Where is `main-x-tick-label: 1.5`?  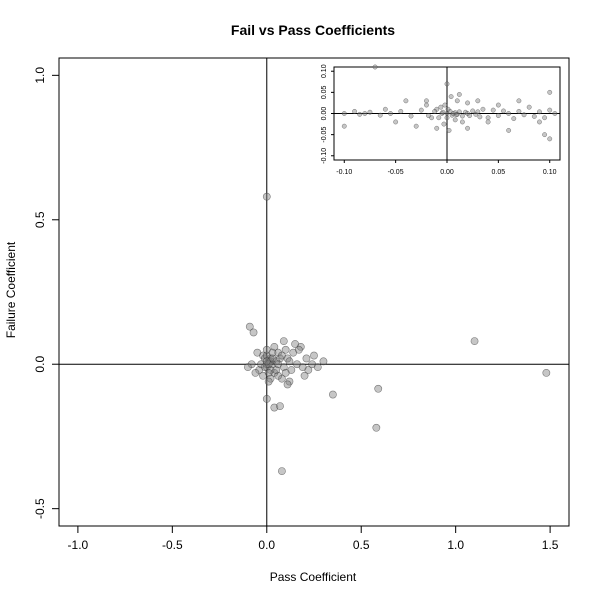 main-x-tick-label: 1.5 is located at coordinates (550, 545).